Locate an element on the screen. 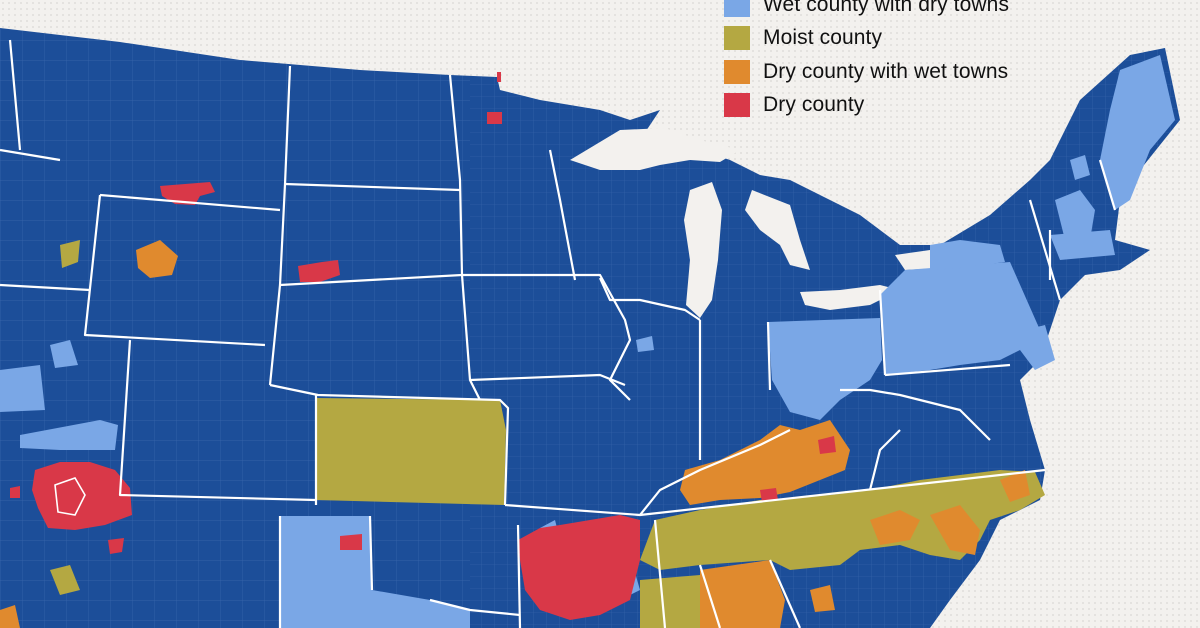 The height and width of the screenshot is (628, 1200). lake-erie is located at coordinates (850, 297).